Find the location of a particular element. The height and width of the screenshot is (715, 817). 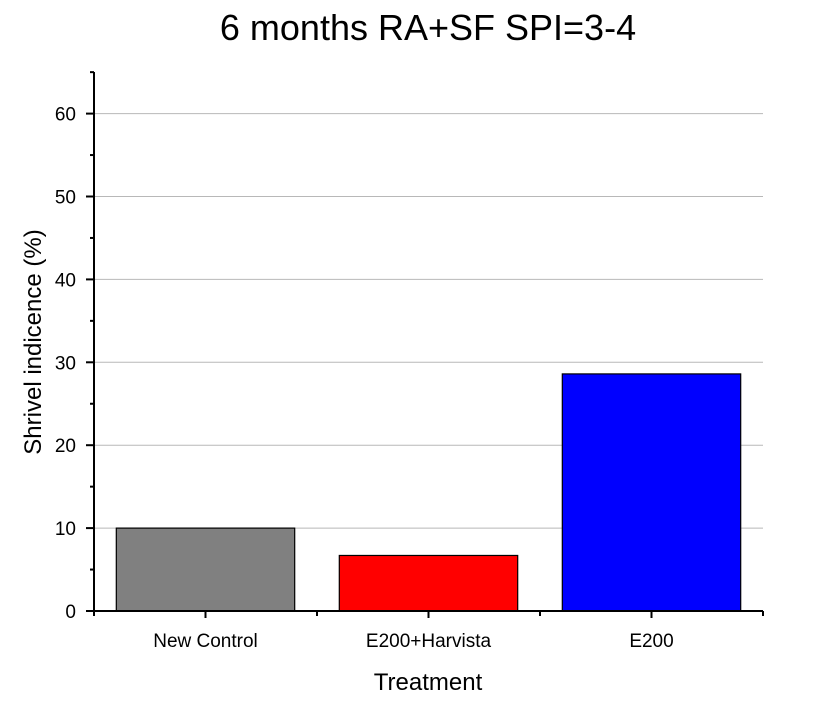

y-tick-label: 40 is located at coordinates (65, 280).